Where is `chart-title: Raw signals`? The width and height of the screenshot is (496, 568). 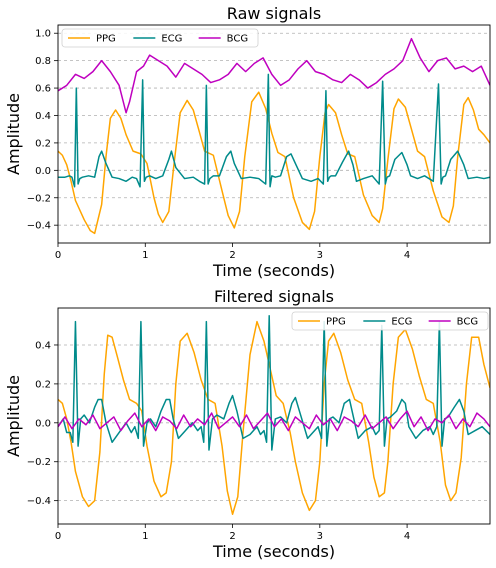
chart-title: Raw signals is located at coordinates (274, 13).